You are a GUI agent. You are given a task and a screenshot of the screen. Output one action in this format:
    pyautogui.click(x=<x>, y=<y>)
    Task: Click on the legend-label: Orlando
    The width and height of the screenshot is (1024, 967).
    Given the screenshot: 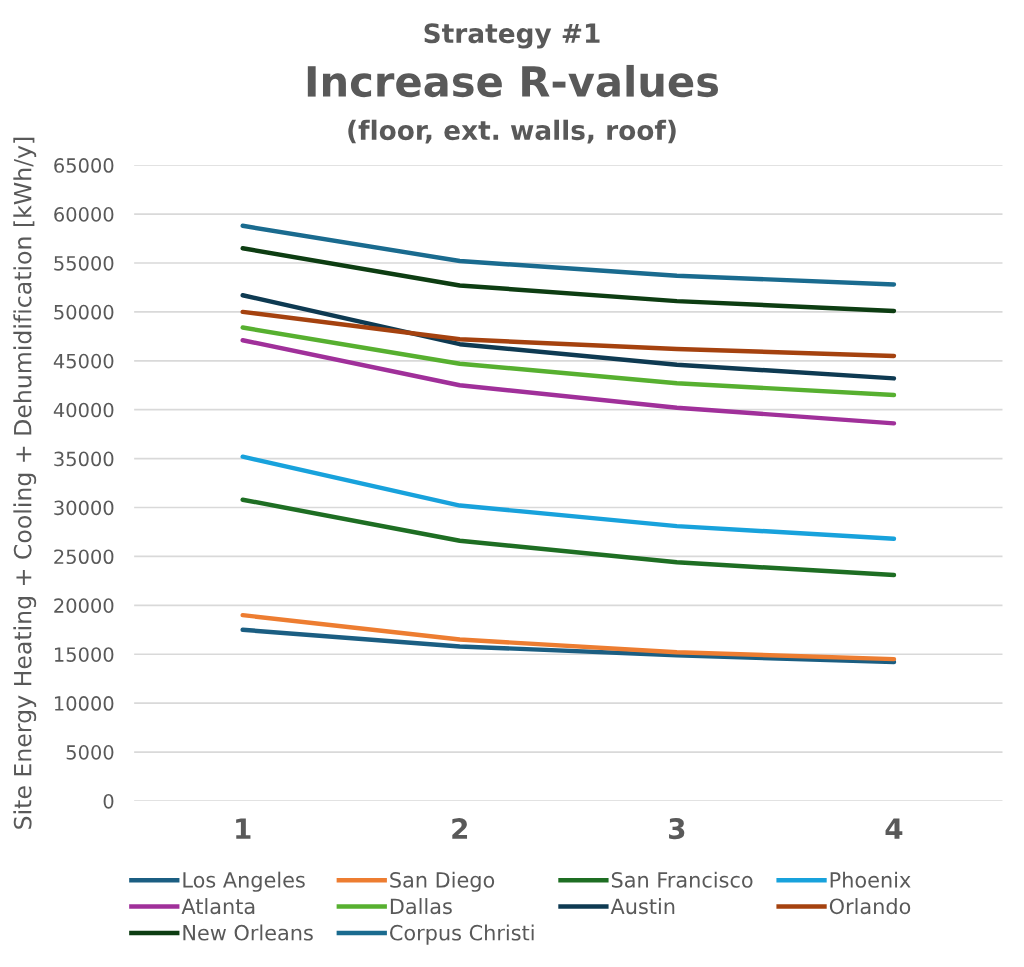 What is the action you would take?
    pyautogui.click(x=870, y=906)
    